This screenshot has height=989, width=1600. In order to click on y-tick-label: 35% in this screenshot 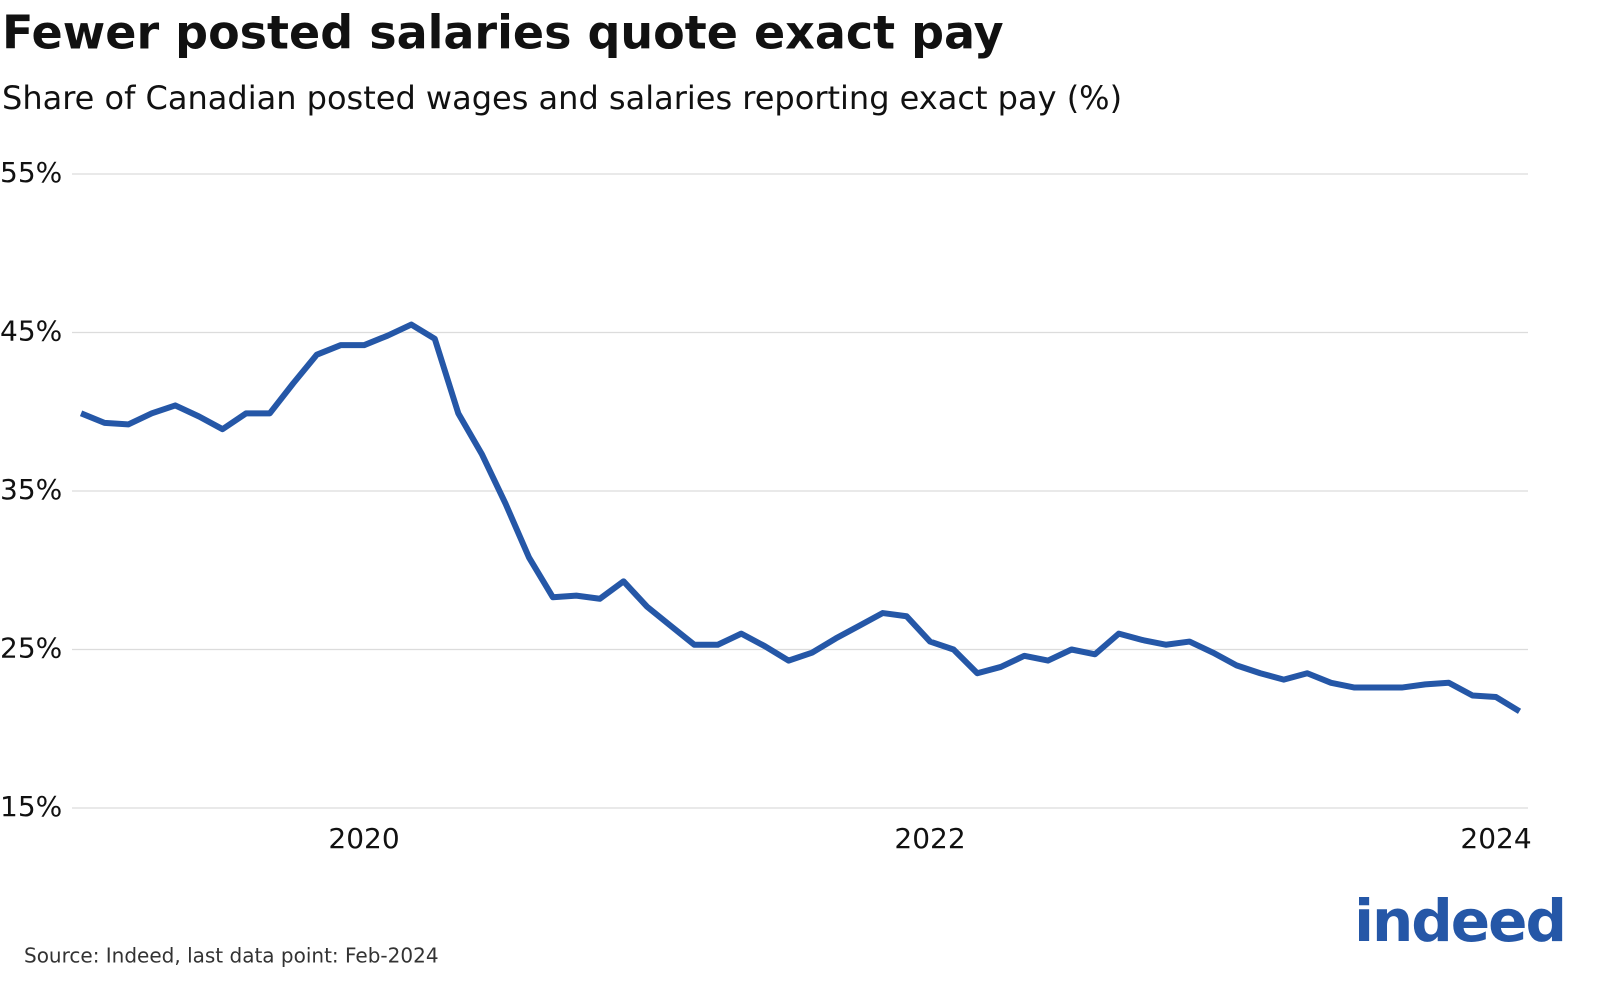, I will do `click(31, 489)`.